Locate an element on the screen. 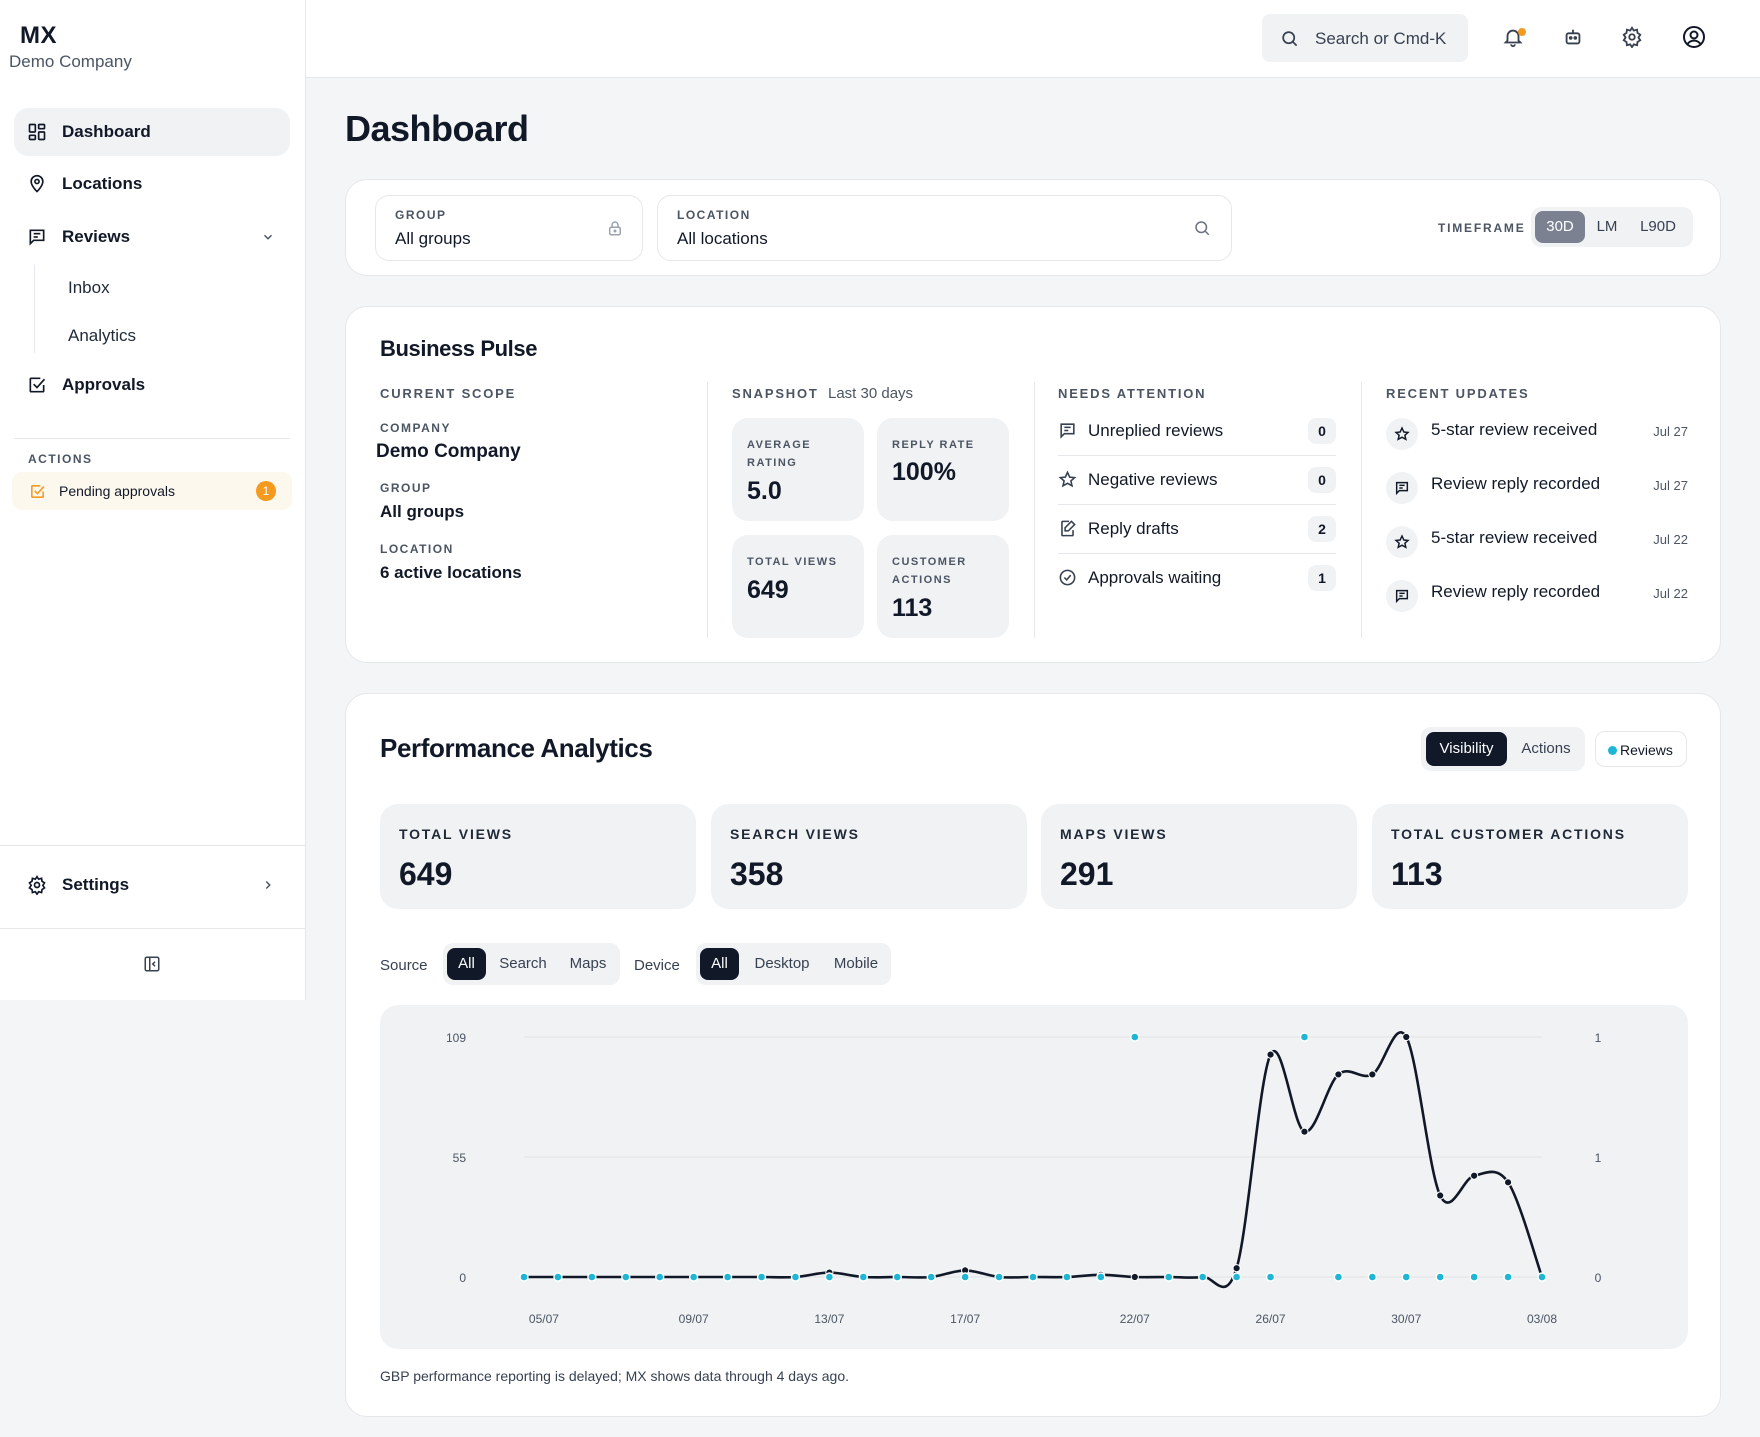 This screenshot has height=1437, width=1760. update-item: Review reply recorded Jul 27 is located at coordinates (1537, 489).